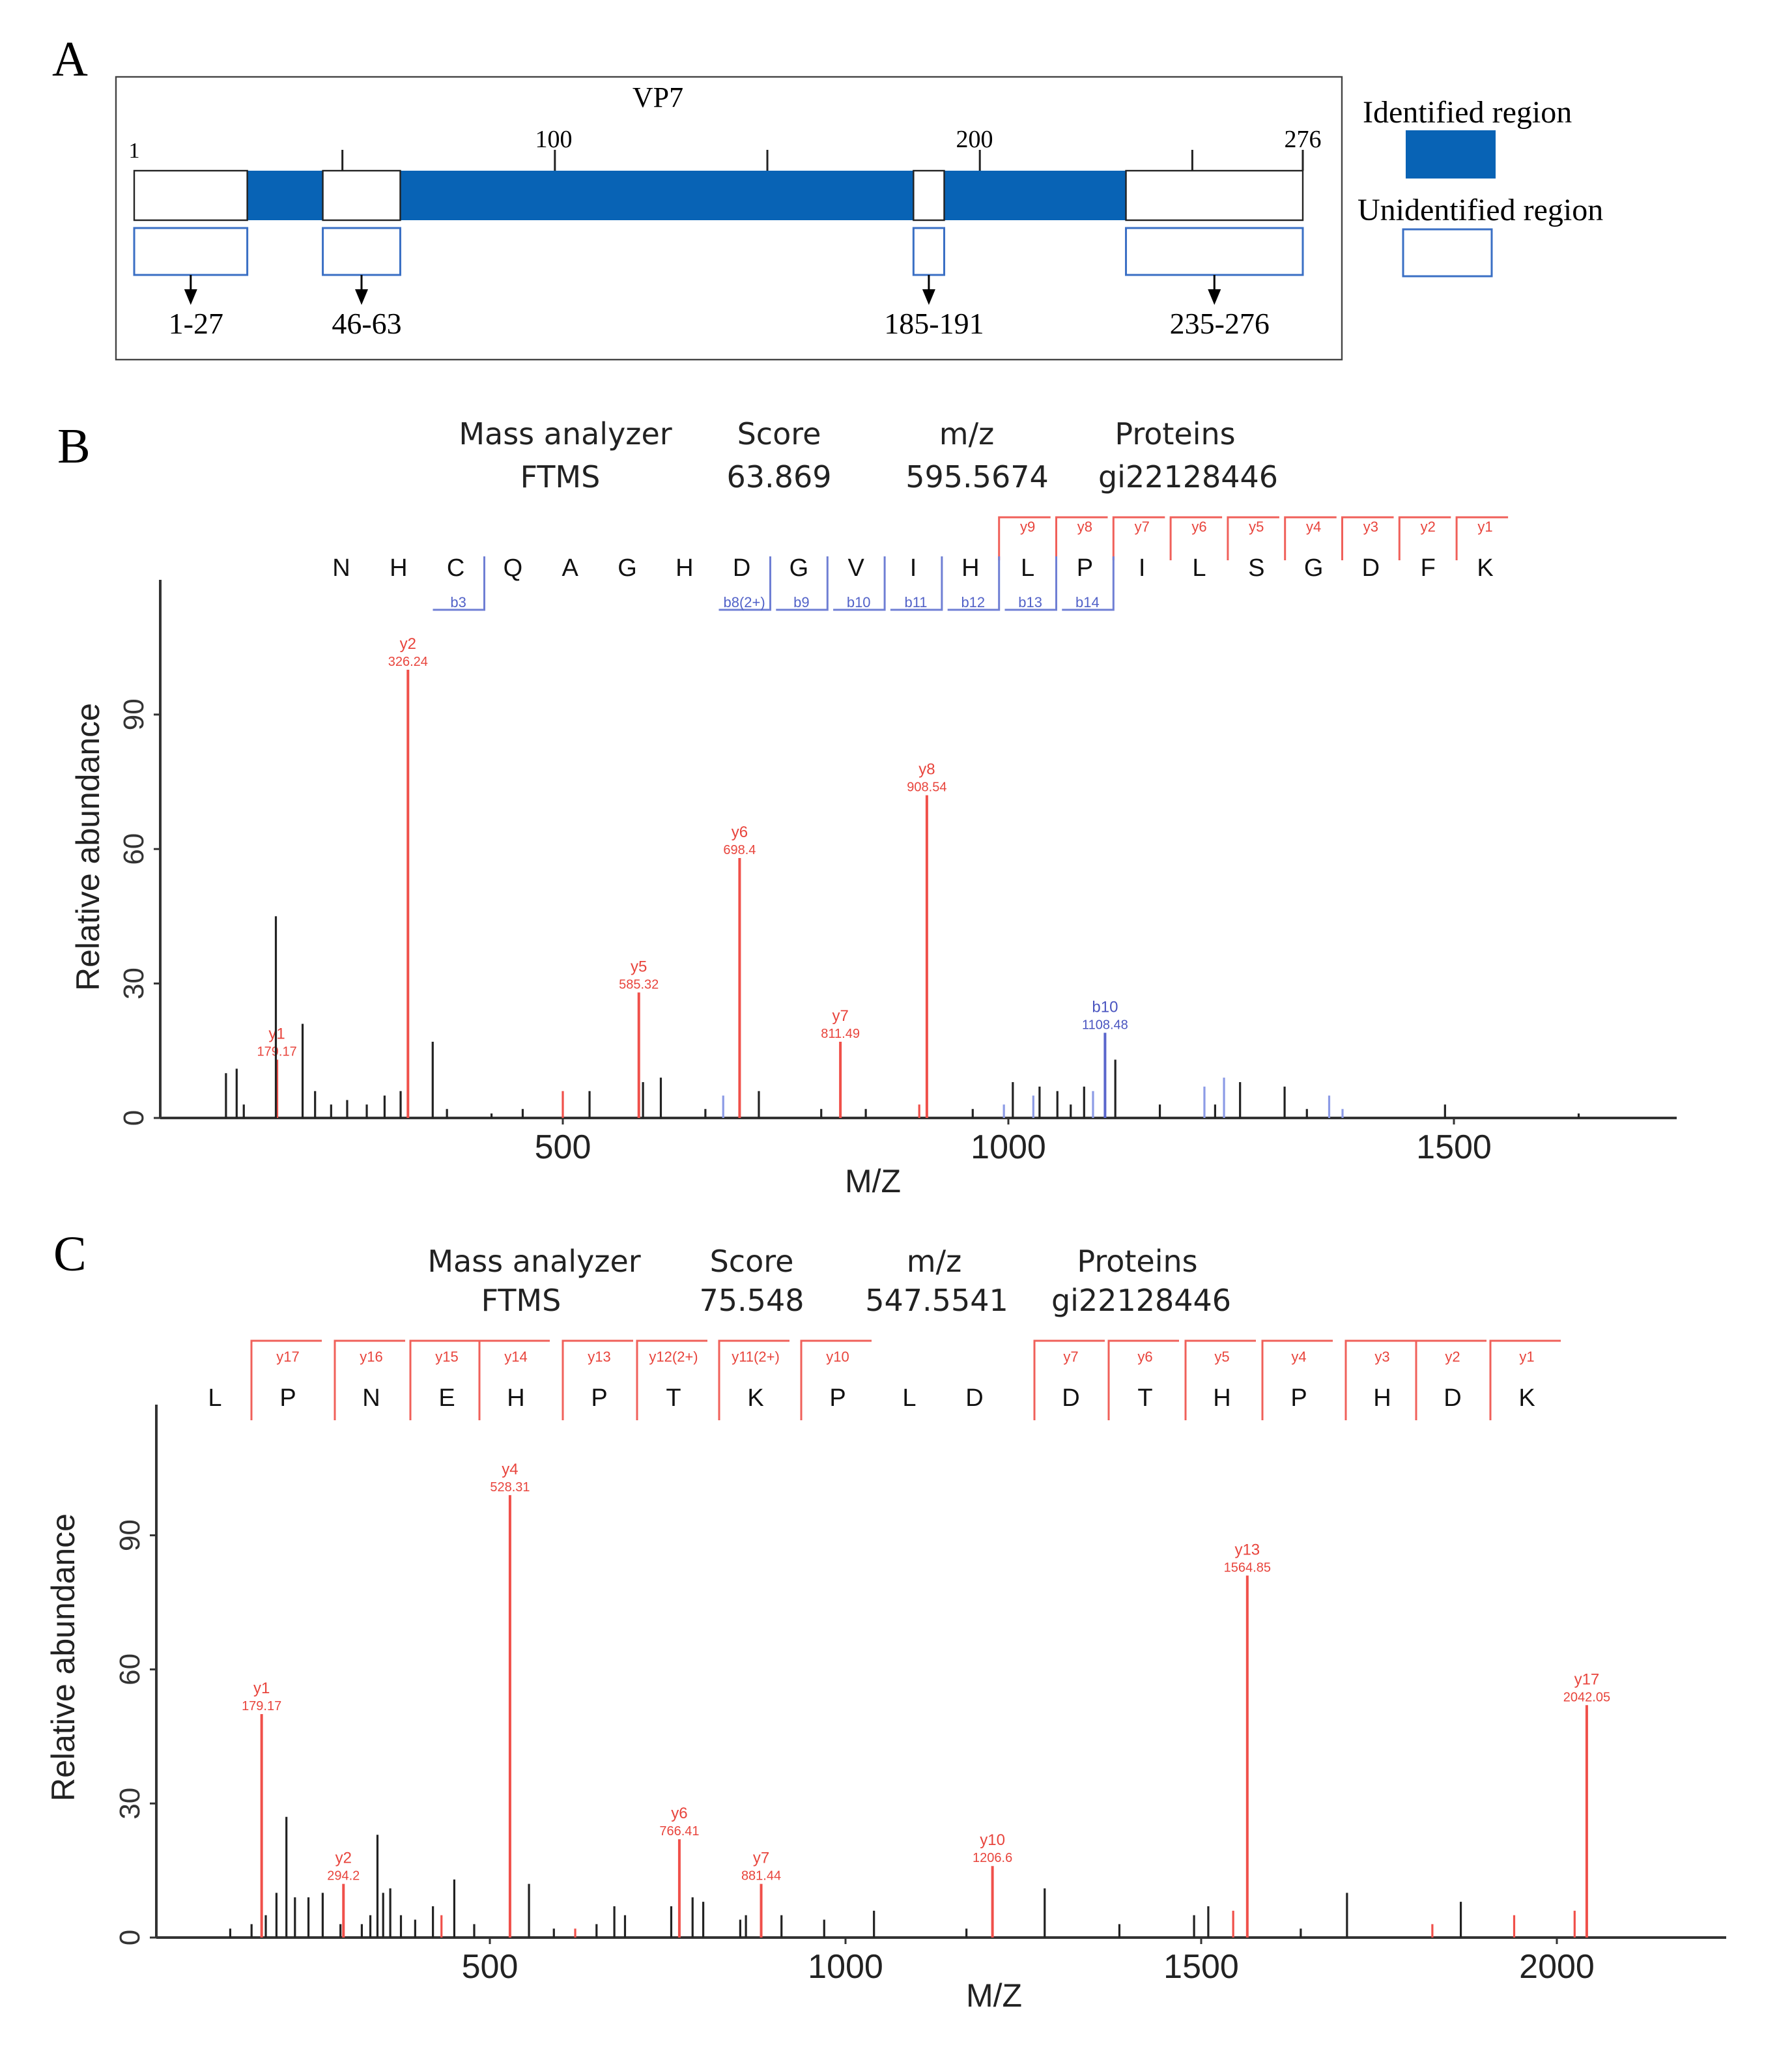 Image resolution: width=1792 pixels, height=2047 pixels. I want to click on y-tick-label: 90, so click(134, 714).